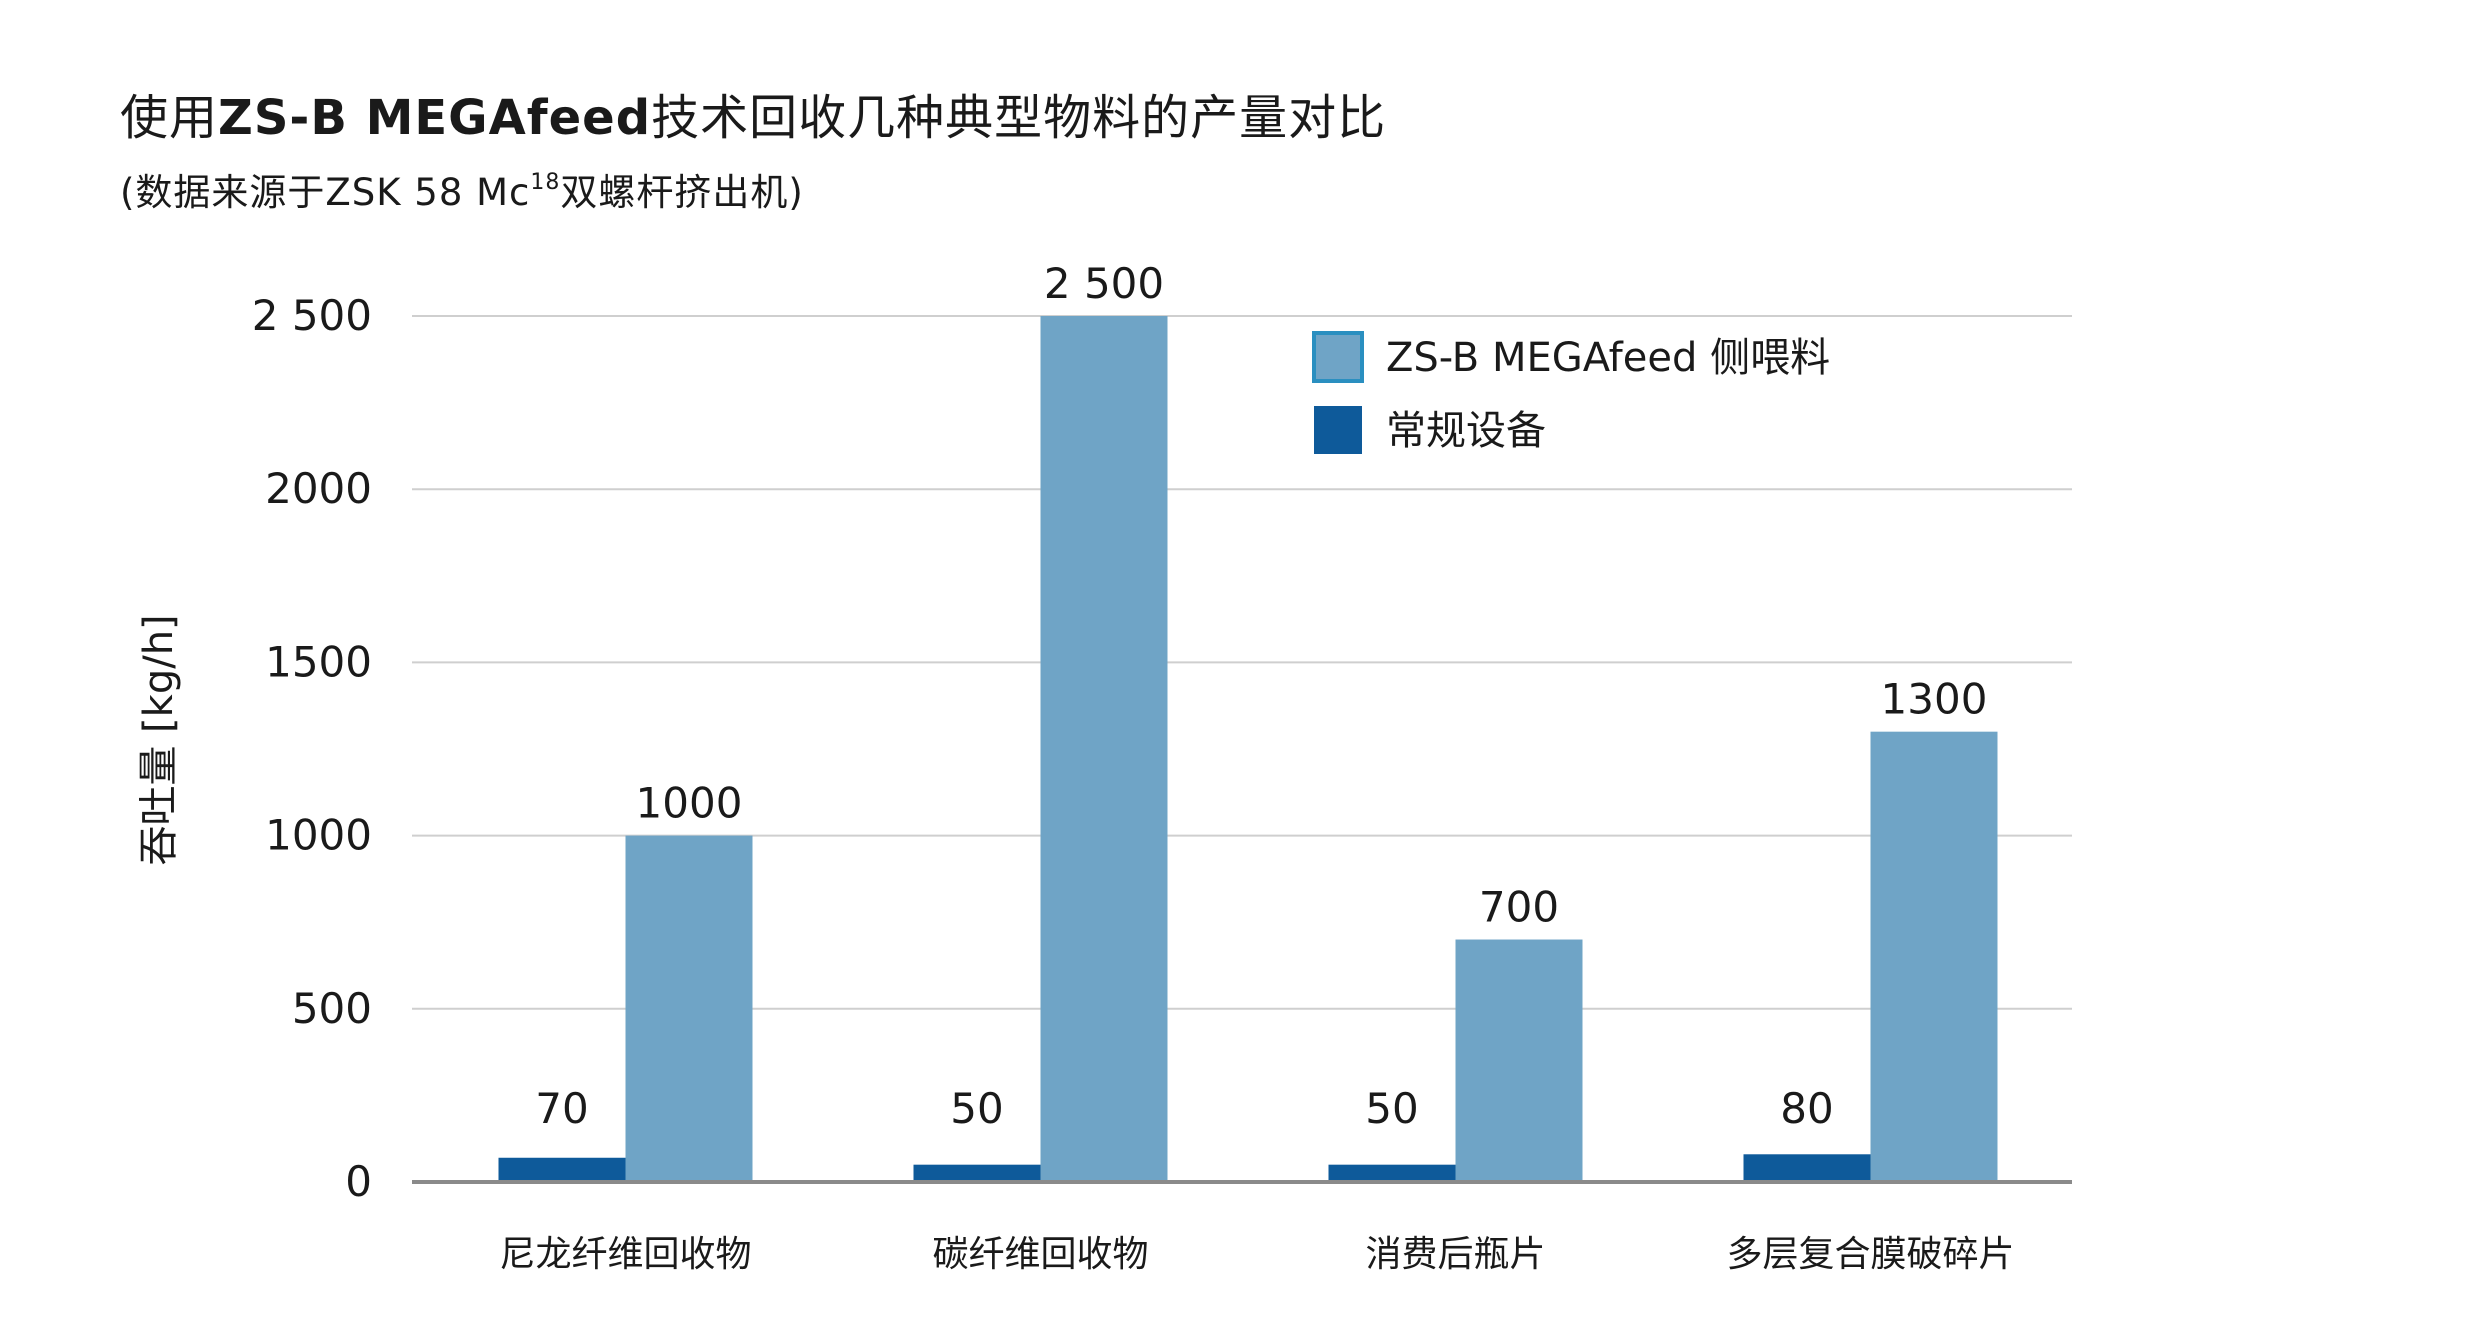 The height and width of the screenshot is (1319, 2480). I want to click on y-tick-labels: 0 500 1000 1500 2000 2 500, so click(312, 748).